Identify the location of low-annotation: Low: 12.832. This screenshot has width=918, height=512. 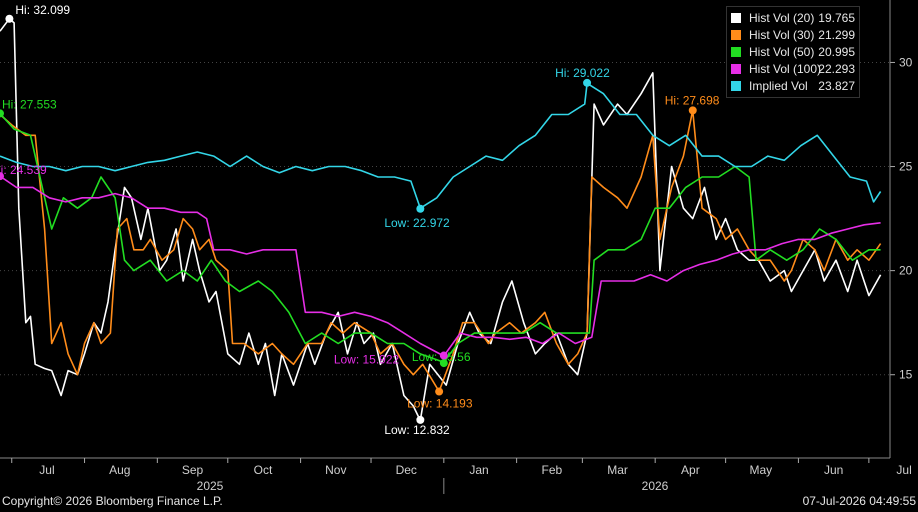
(417, 430).